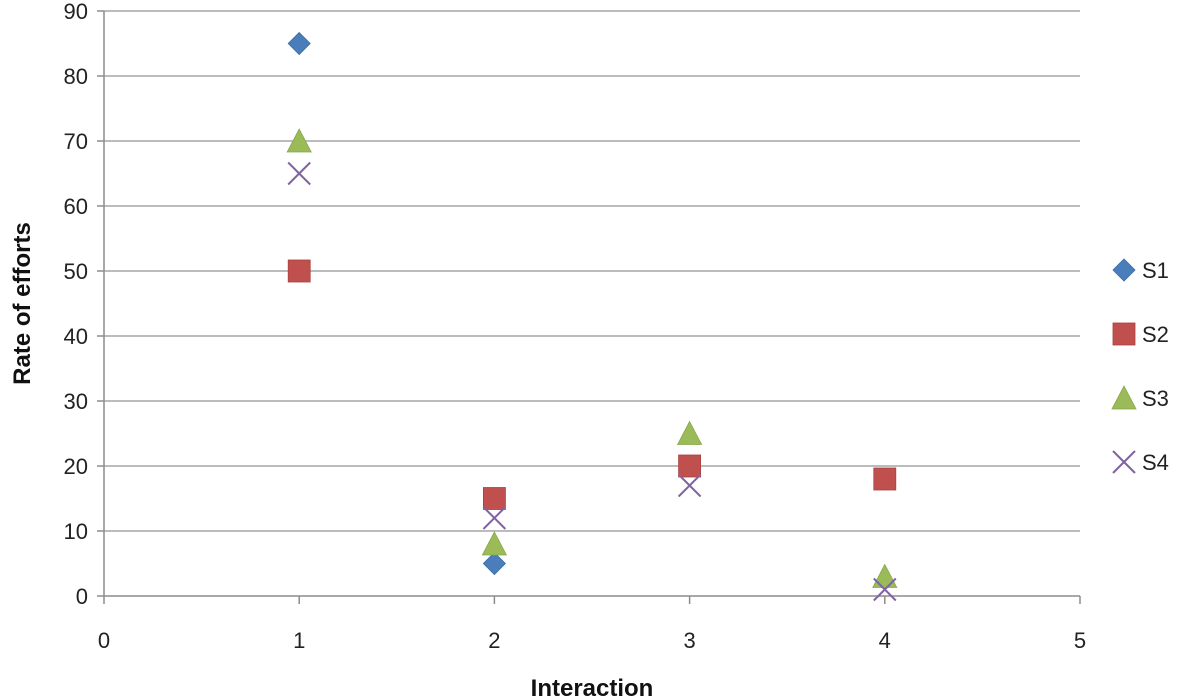 Image resolution: width=1200 pixels, height=699 pixels. What do you see at coordinates (76, 76) in the screenshot?
I see `y-tick-label: 80` at bounding box center [76, 76].